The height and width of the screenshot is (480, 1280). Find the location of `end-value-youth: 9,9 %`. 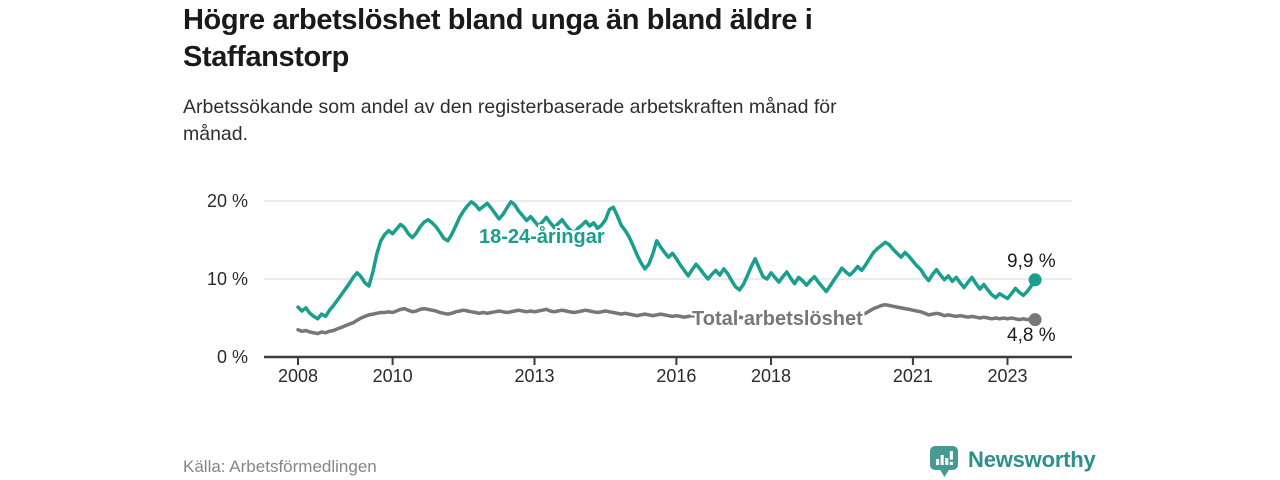

end-value-youth: 9,9 % is located at coordinates (1031, 261).